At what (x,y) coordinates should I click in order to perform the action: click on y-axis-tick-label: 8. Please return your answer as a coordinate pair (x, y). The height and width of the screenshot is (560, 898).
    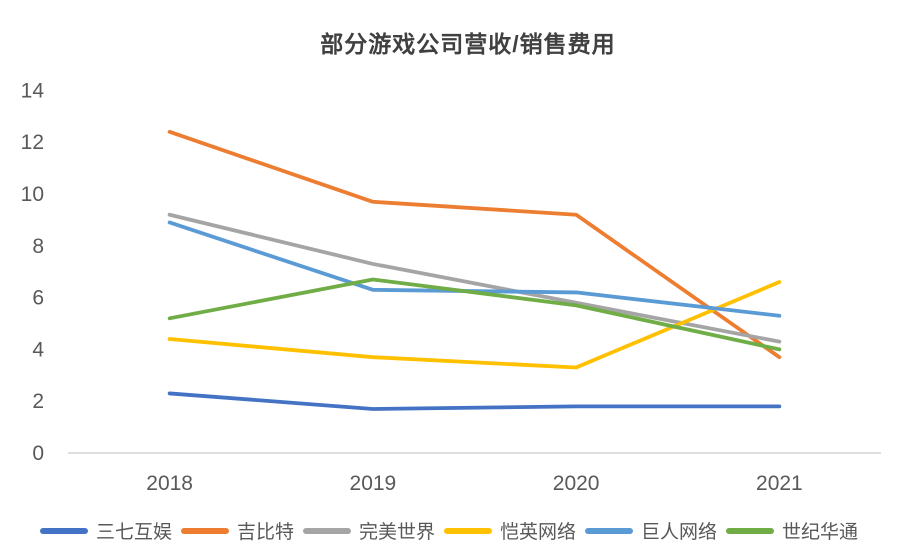
    Looking at the image, I should click on (38, 246).